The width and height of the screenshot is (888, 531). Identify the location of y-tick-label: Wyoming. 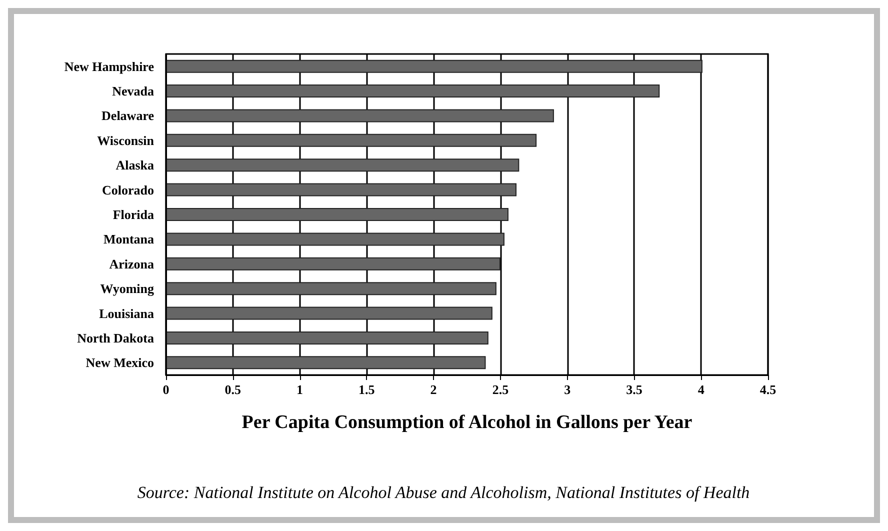
(127, 288).